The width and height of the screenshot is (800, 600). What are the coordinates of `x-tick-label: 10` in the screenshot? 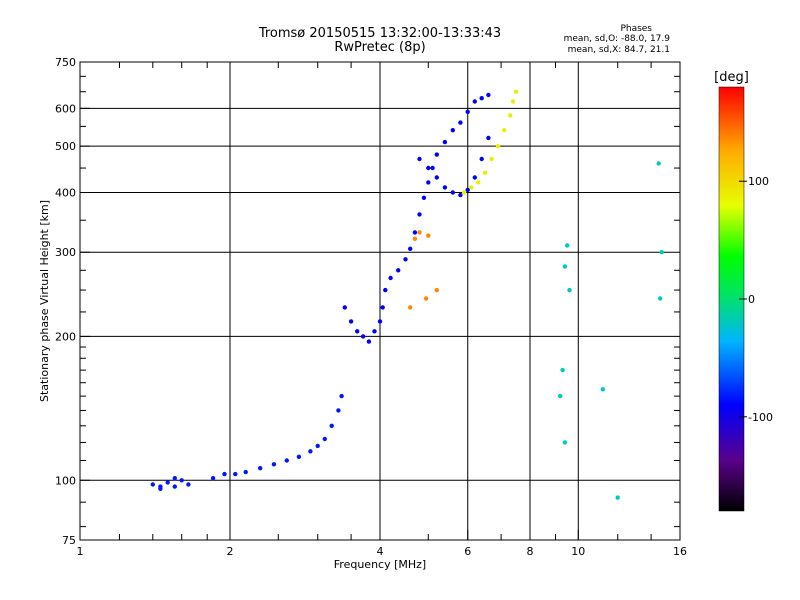 It's located at (578, 551).